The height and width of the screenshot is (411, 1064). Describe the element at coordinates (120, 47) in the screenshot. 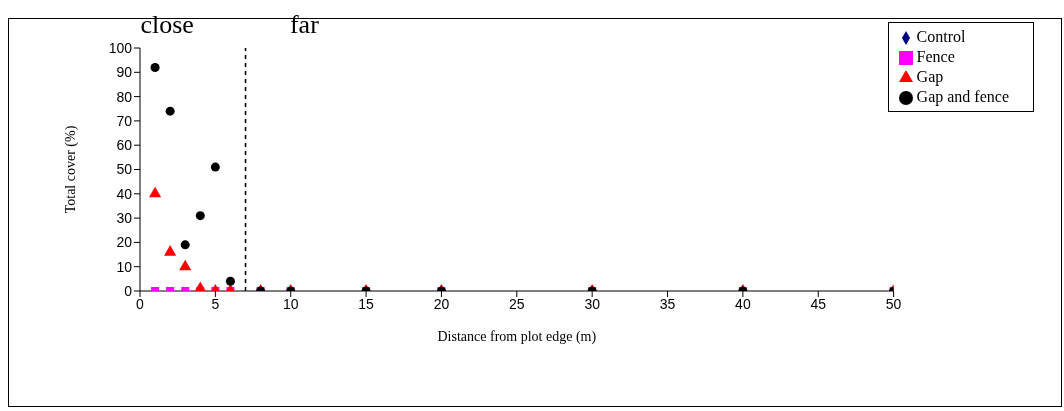

I see `y-tick-label: 100` at that location.